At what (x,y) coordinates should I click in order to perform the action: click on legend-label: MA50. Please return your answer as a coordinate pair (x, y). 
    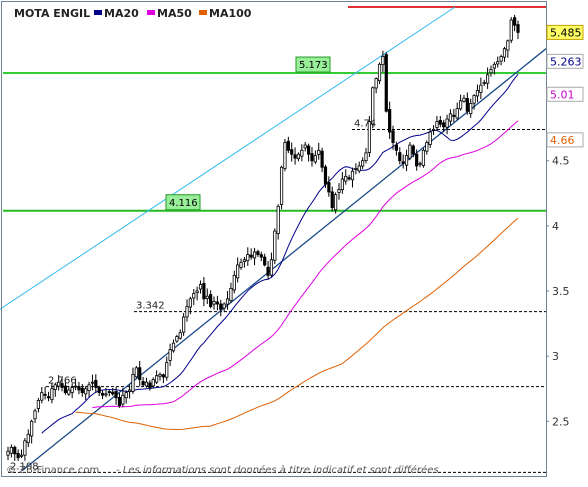
    Looking at the image, I should click on (174, 13).